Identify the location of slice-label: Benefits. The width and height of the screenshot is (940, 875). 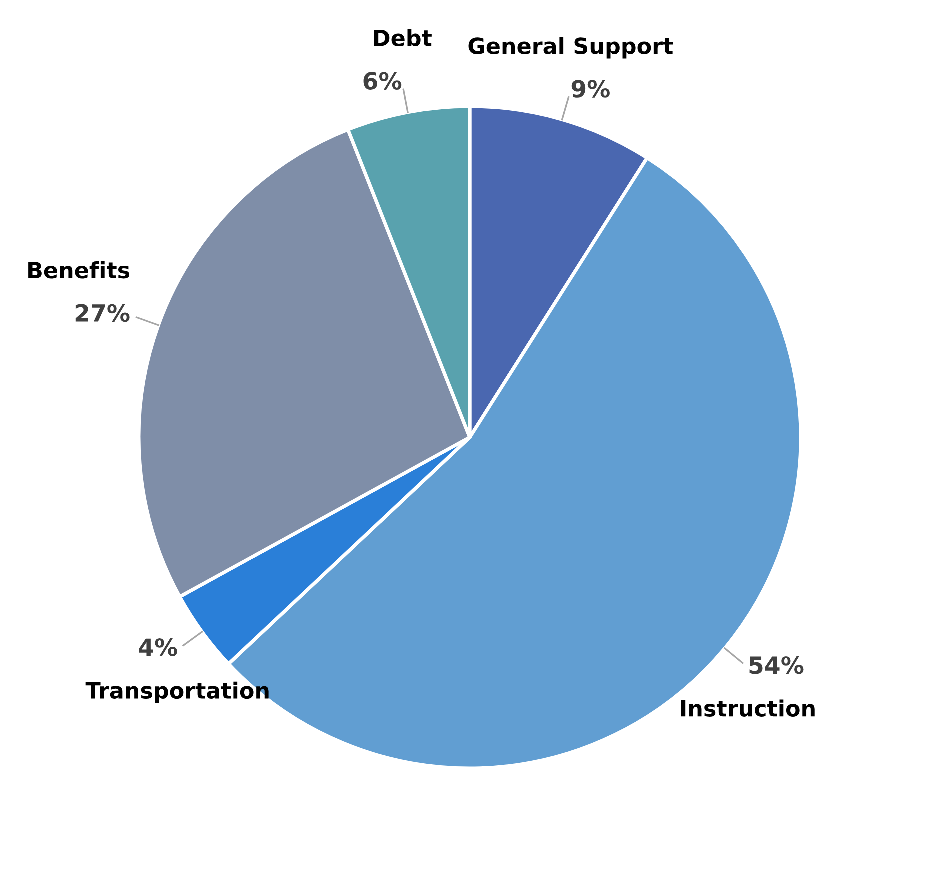
(79, 270).